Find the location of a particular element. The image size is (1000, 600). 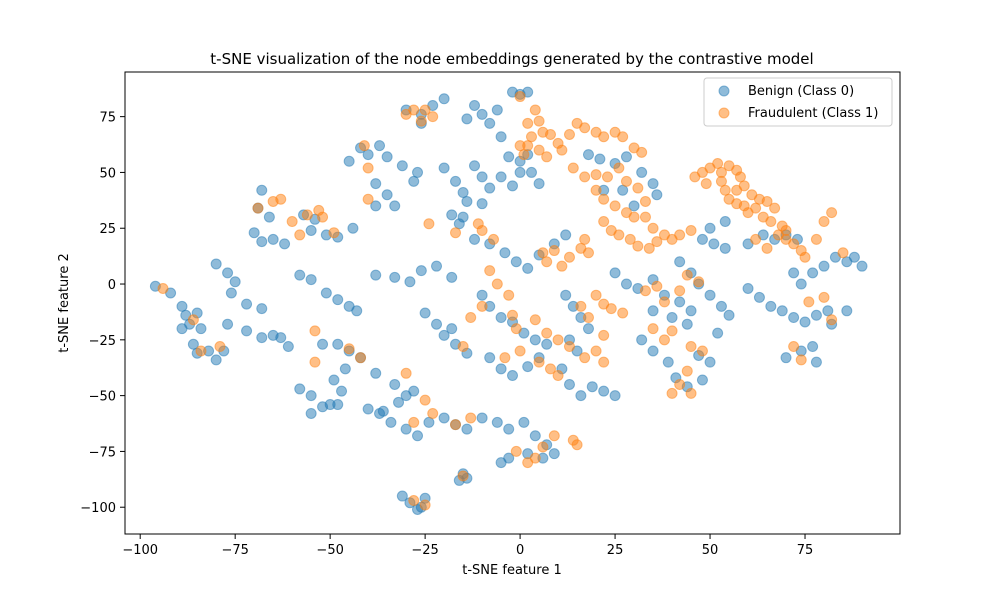

y-tick-label: 50 is located at coordinates (107, 173).